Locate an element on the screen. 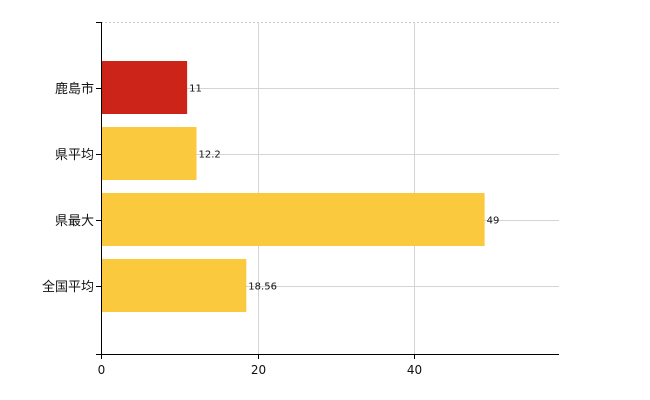  category-label-1: 県平均 is located at coordinates (74, 155).